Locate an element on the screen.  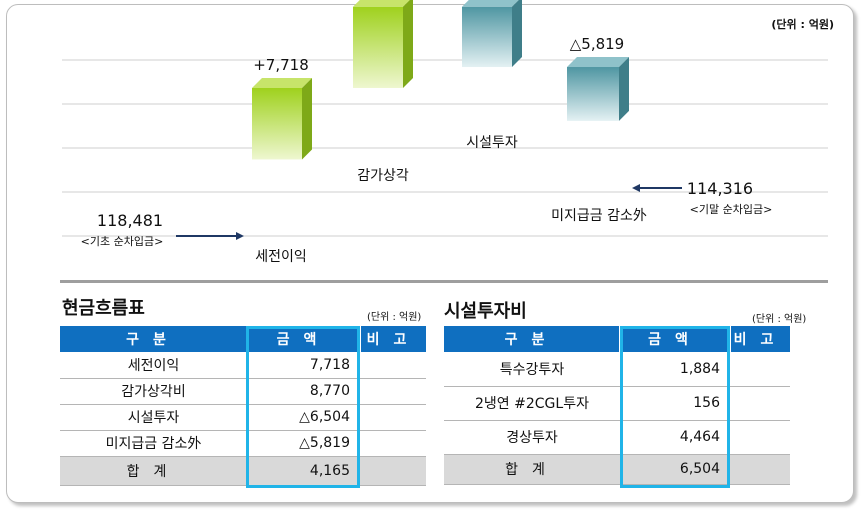
start-arrow-head is located at coordinates (240, 236).